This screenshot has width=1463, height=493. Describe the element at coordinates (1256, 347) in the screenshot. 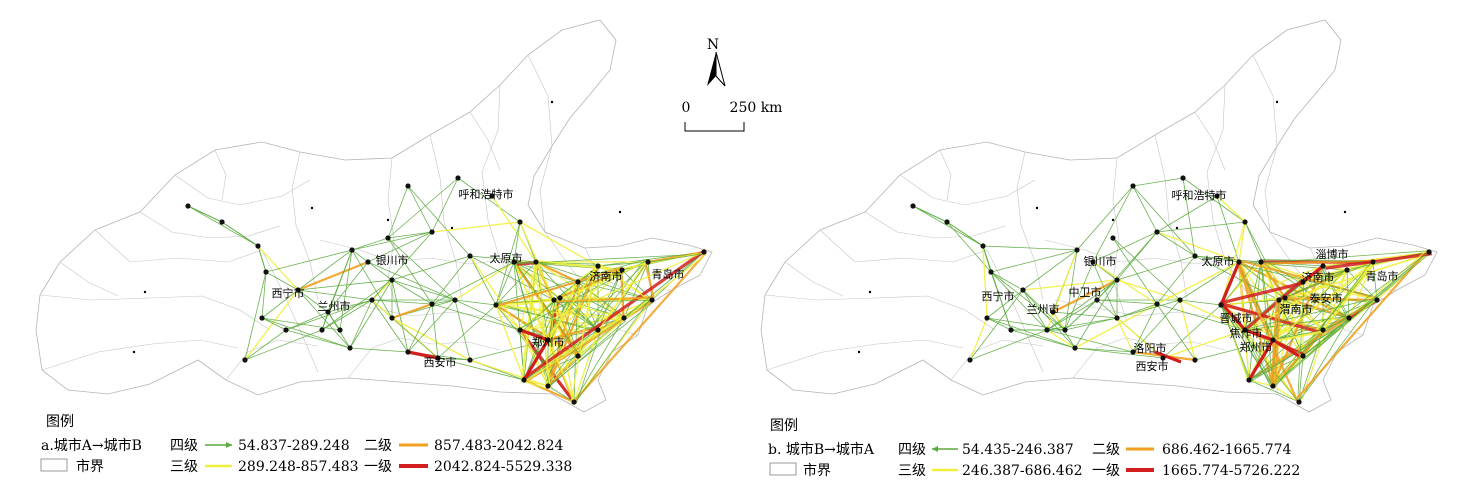

I see `mapB-city-label: 郑州市` at that location.